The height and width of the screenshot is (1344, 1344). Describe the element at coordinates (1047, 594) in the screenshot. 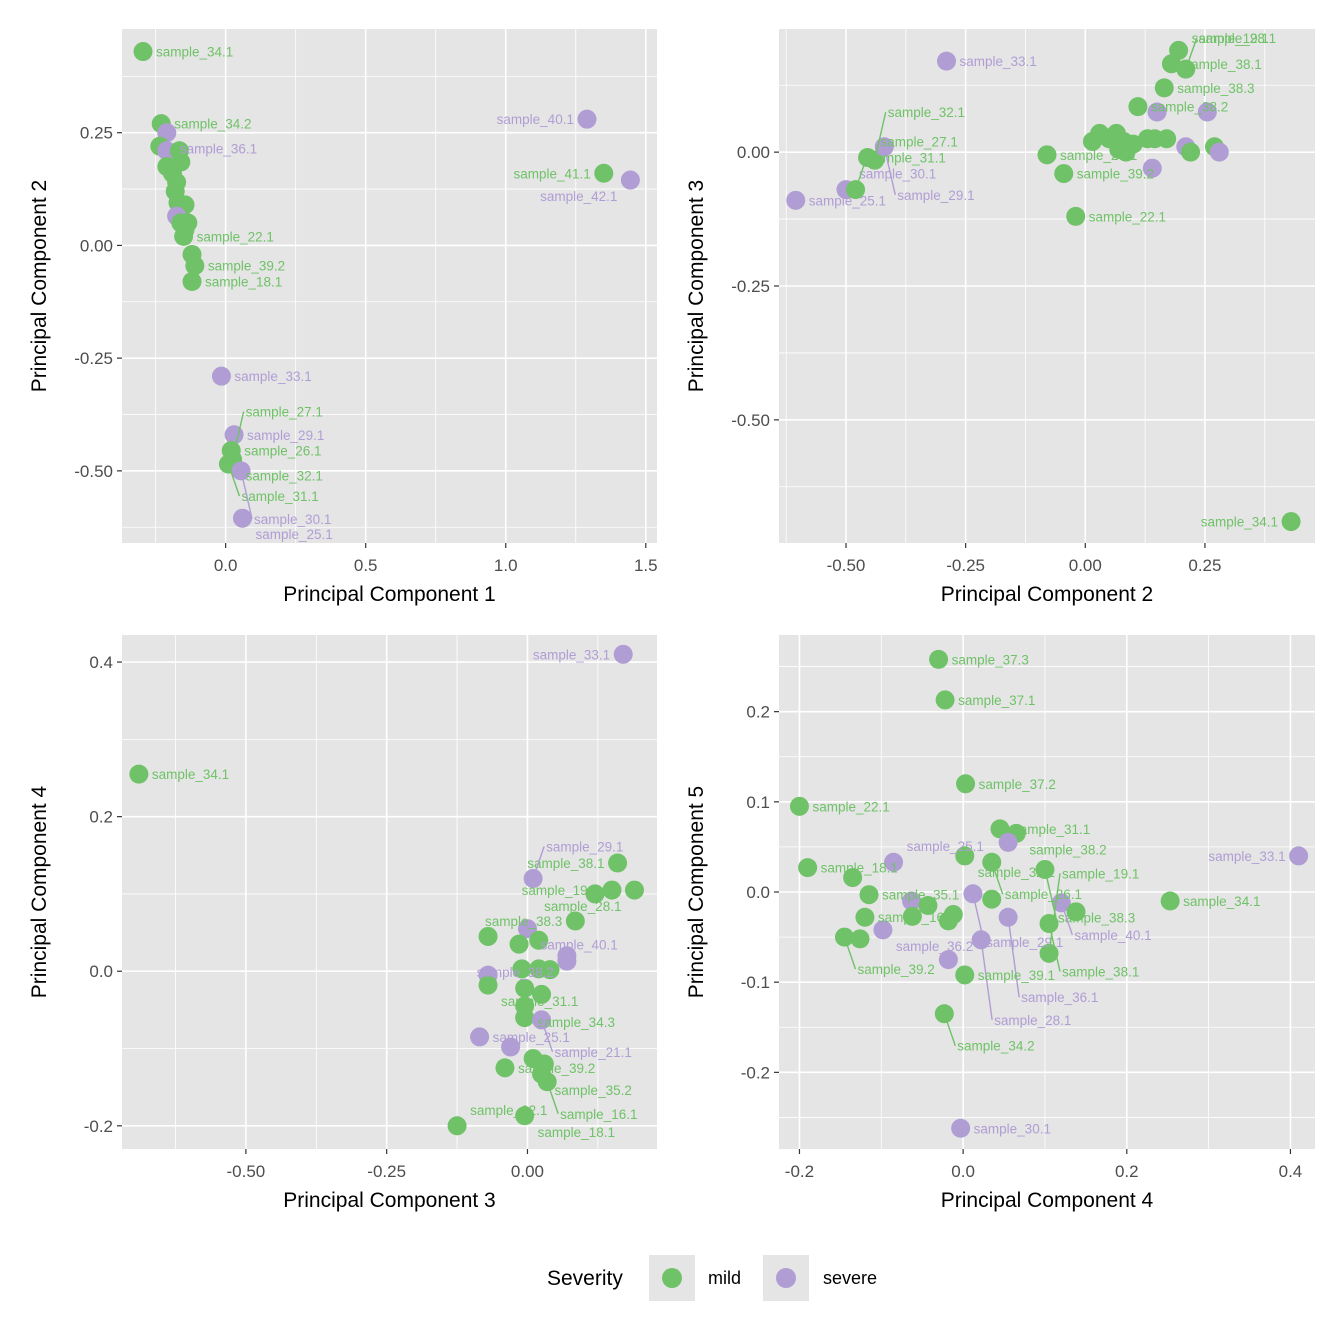

I see `x-axis-title: Principal Component 2` at that location.